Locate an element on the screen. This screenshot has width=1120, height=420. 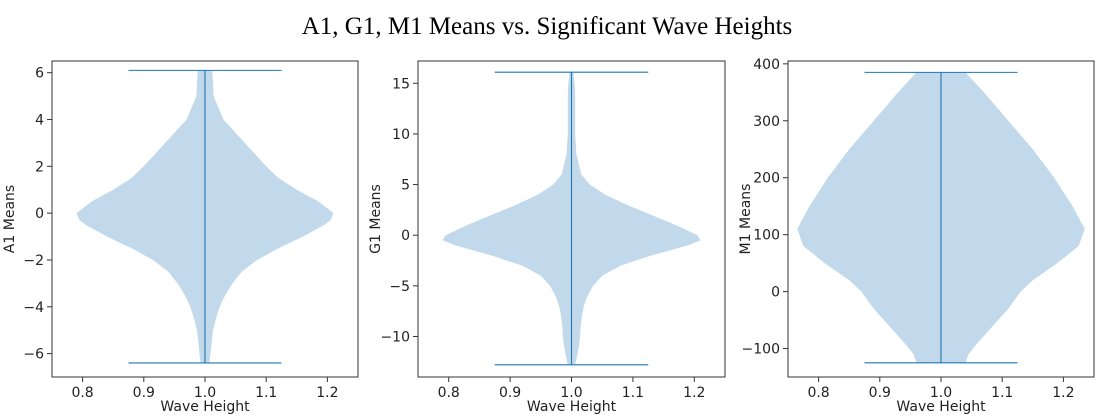
y-tick-label: 2 is located at coordinates (39, 167).